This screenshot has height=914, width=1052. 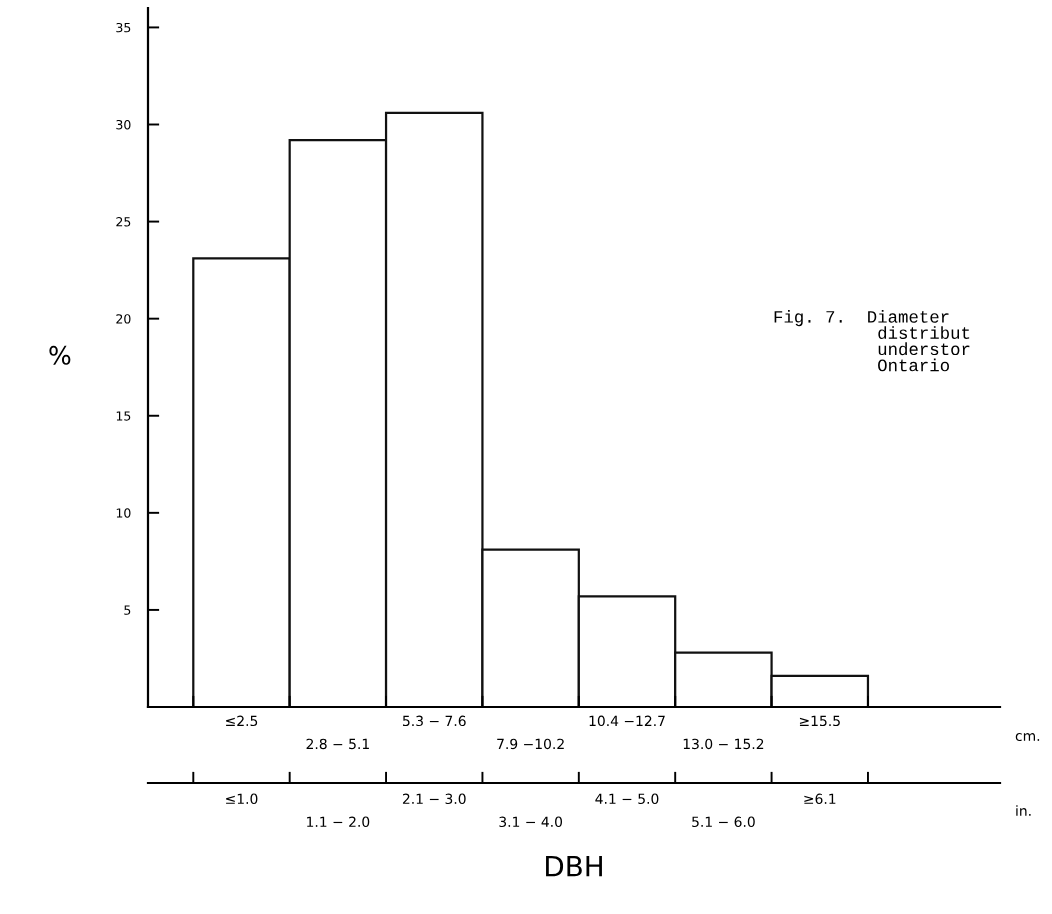 What do you see at coordinates (337, 744) in the screenshot?
I see `x-tick-label: 2.8 − 5.1` at bounding box center [337, 744].